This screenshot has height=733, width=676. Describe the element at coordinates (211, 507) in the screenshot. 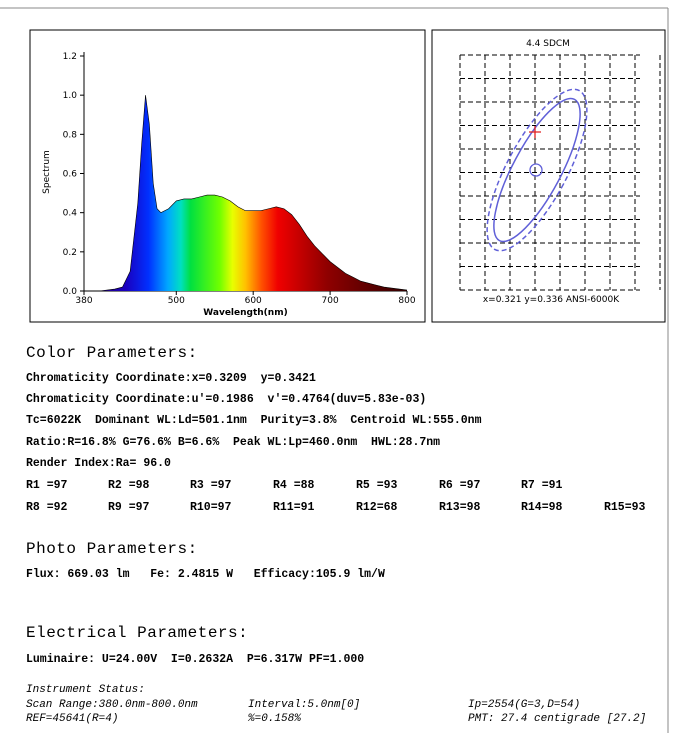

I see `render-index: R10=97` at that location.